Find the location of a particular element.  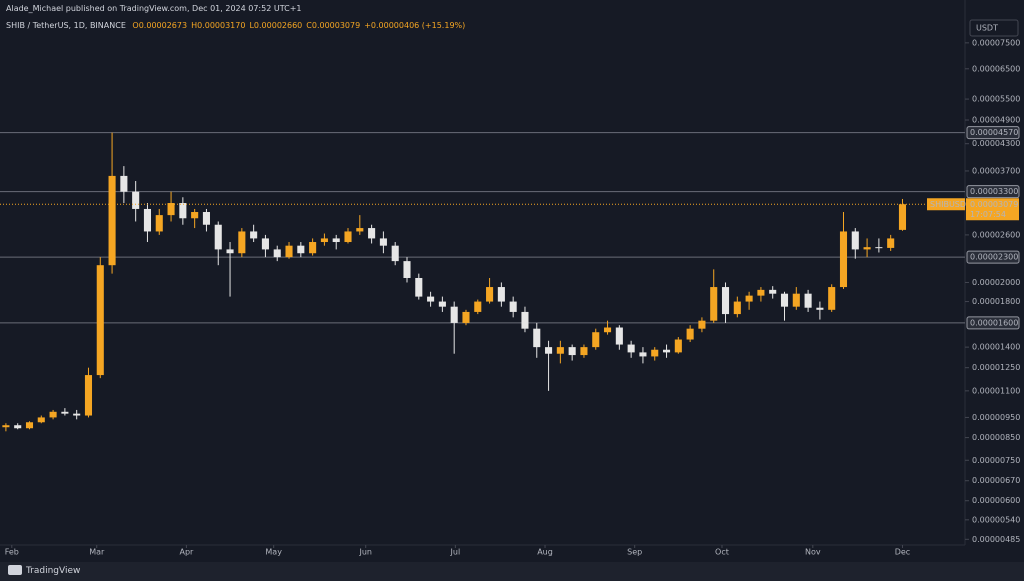

level-label: 0.00001600 is located at coordinates (994, 322).